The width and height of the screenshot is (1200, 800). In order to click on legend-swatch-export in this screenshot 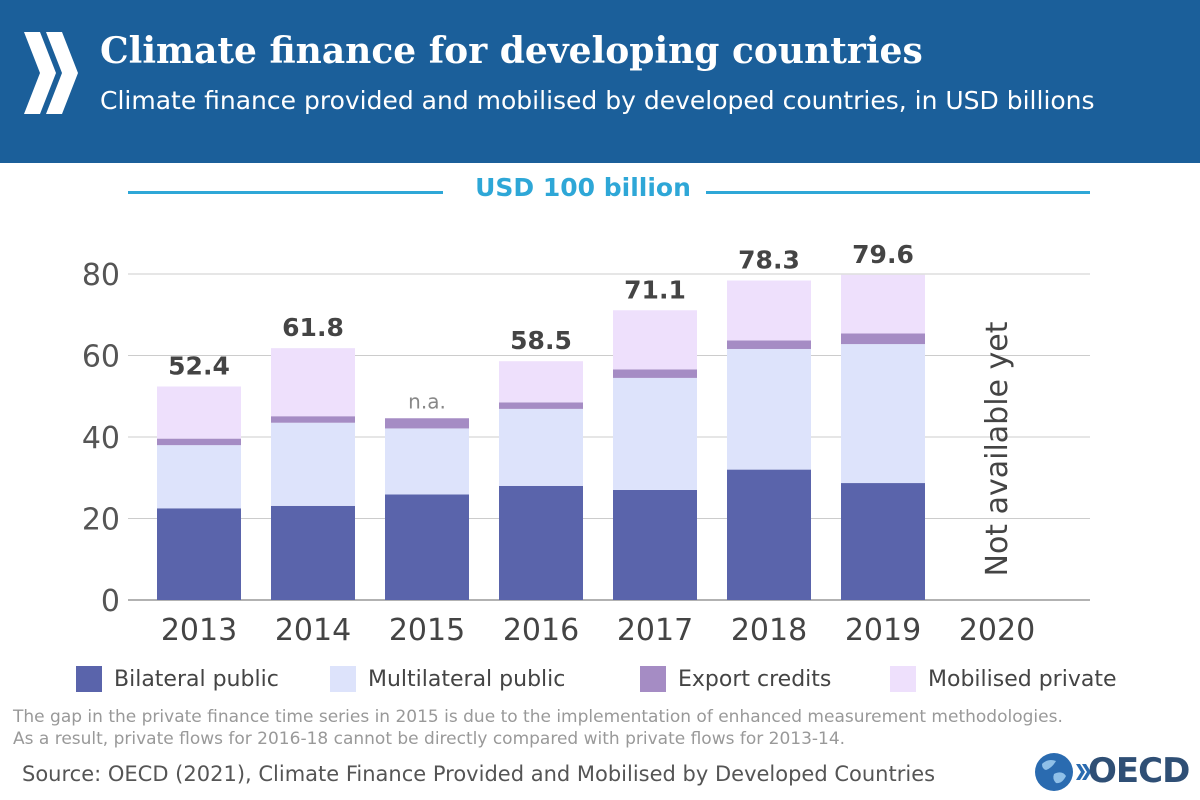, I will do `click(653, 679)`.